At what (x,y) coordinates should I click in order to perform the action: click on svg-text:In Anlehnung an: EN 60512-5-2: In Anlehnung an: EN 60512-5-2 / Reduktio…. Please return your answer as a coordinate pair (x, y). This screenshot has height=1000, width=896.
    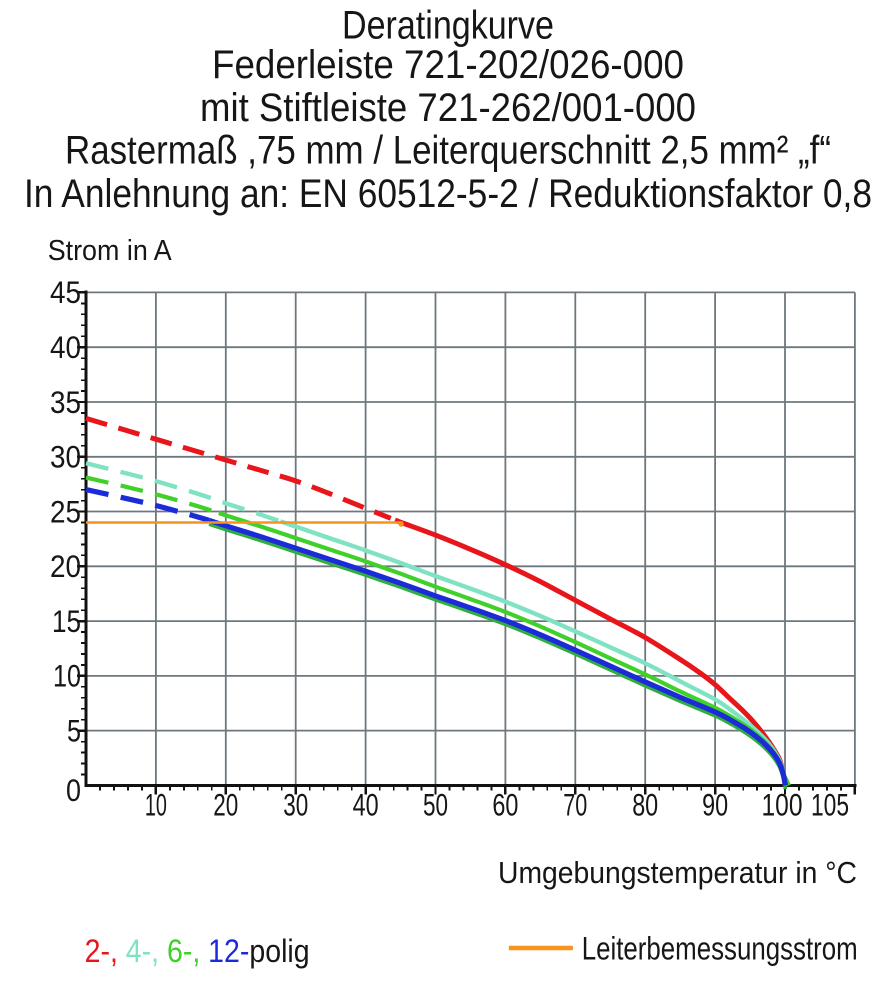
    Looking at the image, I should click on (448, 194).